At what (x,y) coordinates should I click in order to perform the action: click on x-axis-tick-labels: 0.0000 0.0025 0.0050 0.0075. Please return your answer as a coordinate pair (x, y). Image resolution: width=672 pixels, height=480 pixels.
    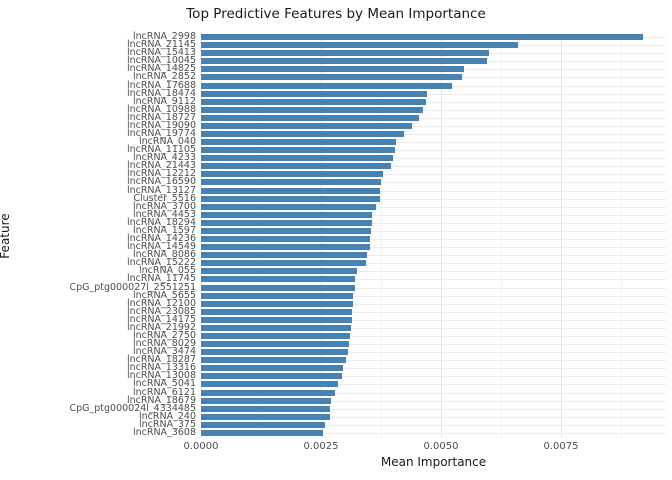
    Looking at the image, I should click on (425, 448).